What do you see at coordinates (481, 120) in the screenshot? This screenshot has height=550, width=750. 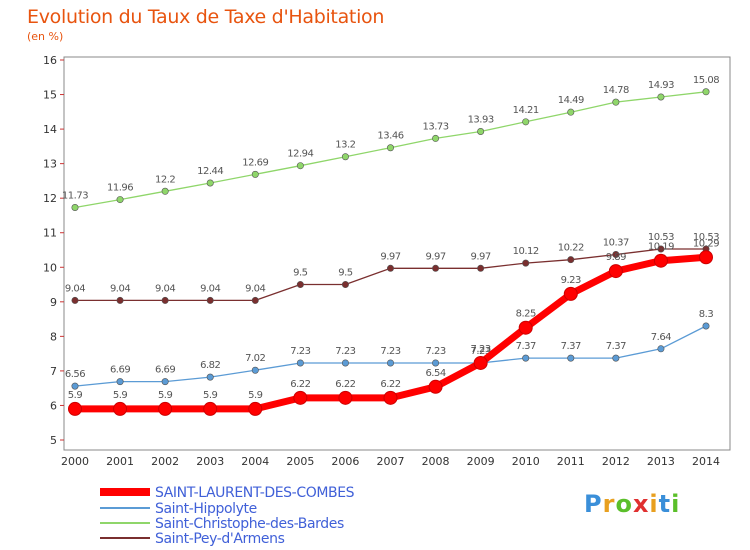 I see `data-label: 13.93` at bounding box center [481, 120].